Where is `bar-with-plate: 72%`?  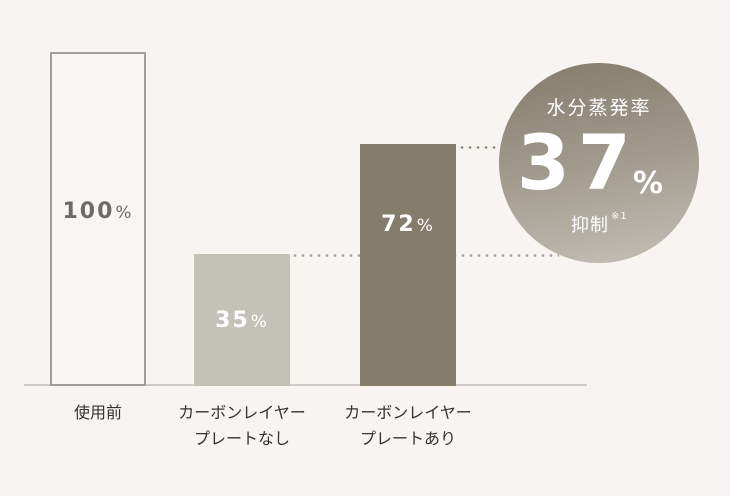
bar-with-plate: 72% is located at coordinates (408, 265).